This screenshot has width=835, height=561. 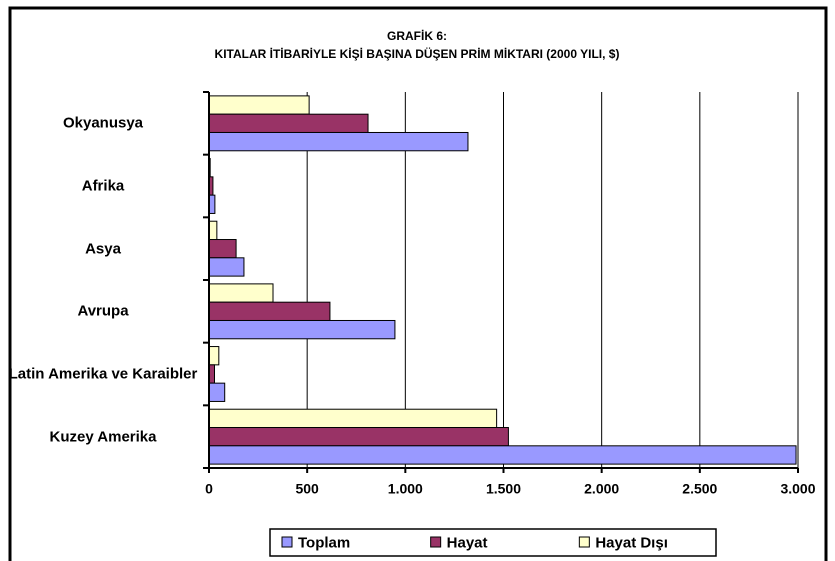 What do you see at coordinates (103, 311) in the screenshot?
I see `y-tick-label: Avrupa` at bounding box center [103, 311].